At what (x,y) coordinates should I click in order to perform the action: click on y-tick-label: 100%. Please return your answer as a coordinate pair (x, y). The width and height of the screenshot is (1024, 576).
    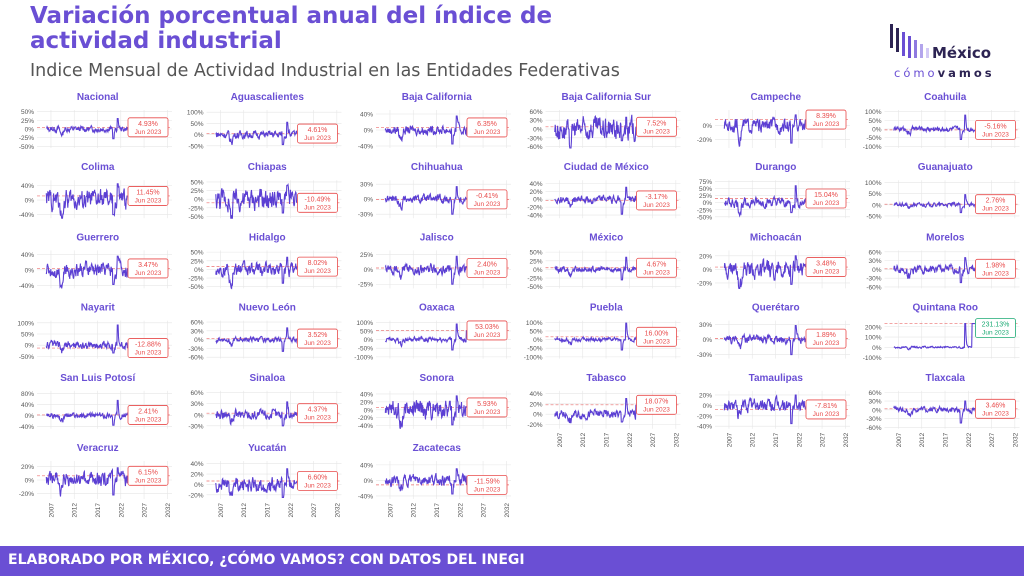
    Looking at the image, I should click on (364, 323).